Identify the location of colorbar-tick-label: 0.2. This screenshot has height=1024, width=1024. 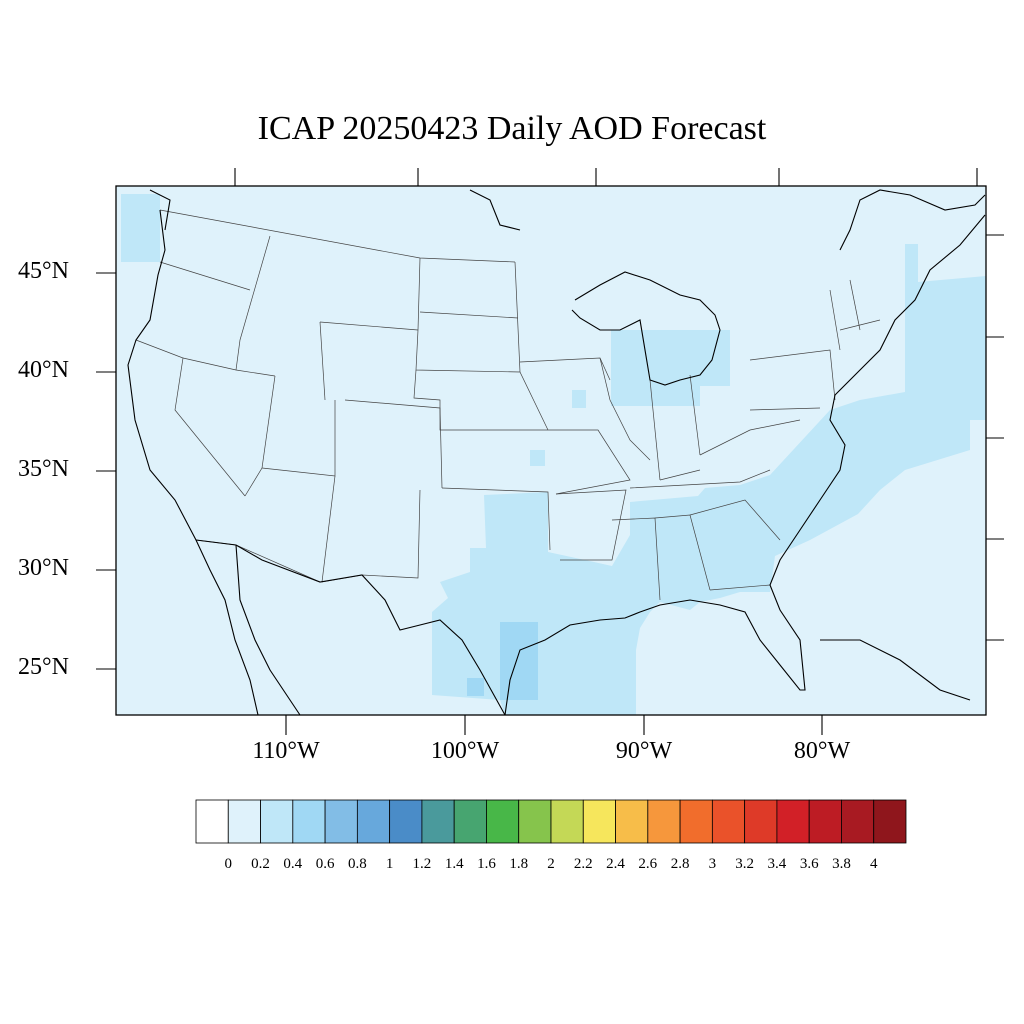
(260, 864).